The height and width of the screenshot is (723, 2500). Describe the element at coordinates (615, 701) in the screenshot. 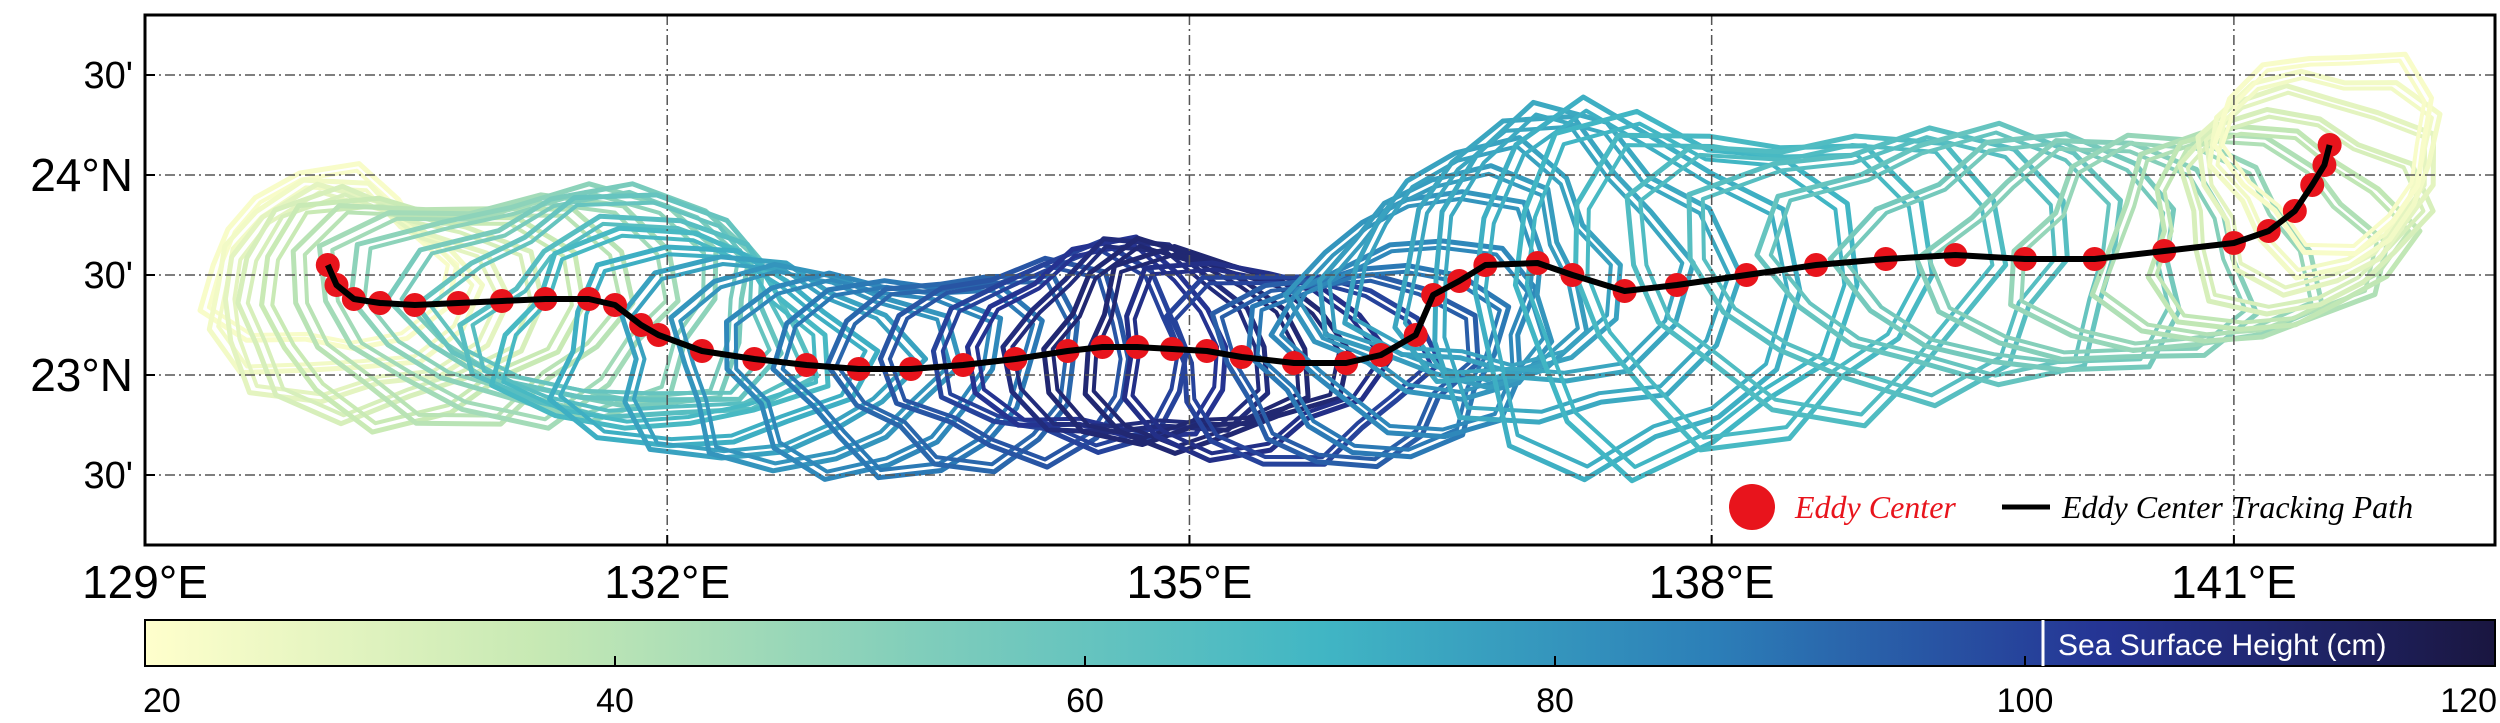

I see `colorbar-tick-label: 40` at that location.